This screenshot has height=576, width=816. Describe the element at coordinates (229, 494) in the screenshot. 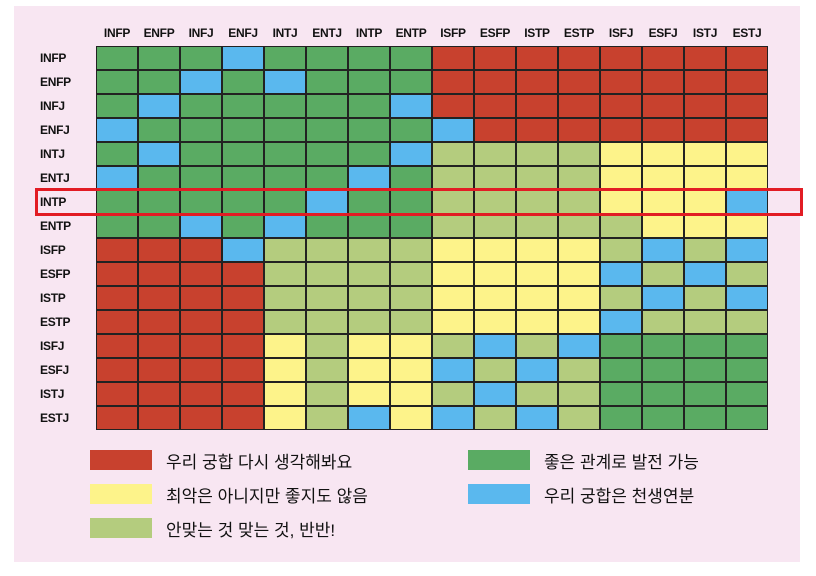

I see `legend-item: 최악은 아니지만 좋지도 않음` at that location.